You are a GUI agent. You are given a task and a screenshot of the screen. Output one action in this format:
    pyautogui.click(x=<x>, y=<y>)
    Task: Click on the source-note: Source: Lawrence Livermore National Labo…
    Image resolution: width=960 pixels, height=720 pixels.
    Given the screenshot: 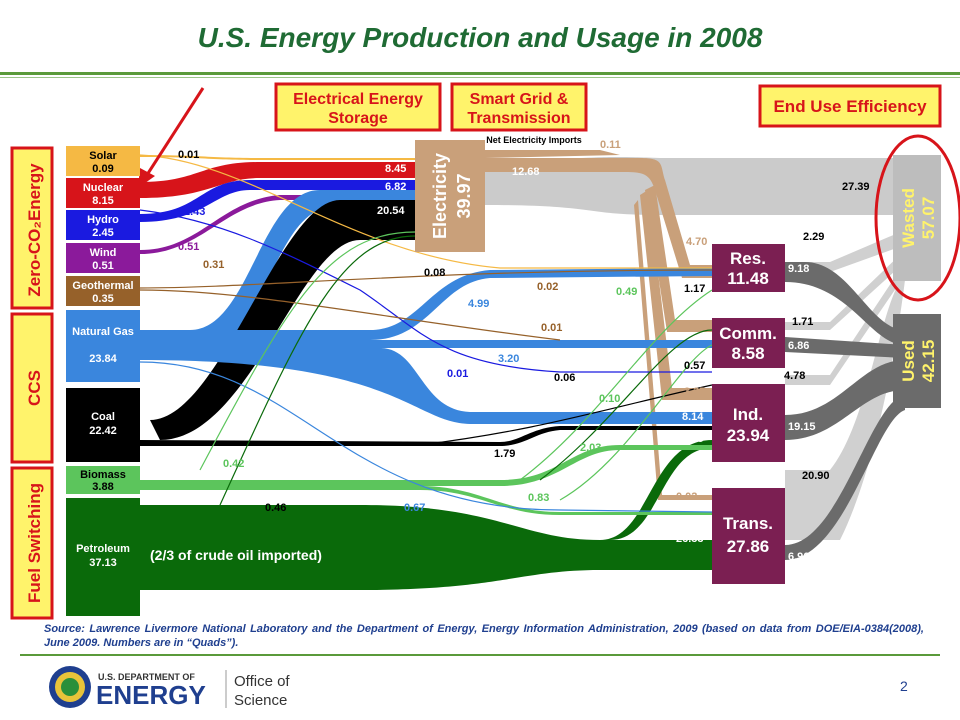 What is the action you would take?
    pyautogui.click(x=484, y=636)
    